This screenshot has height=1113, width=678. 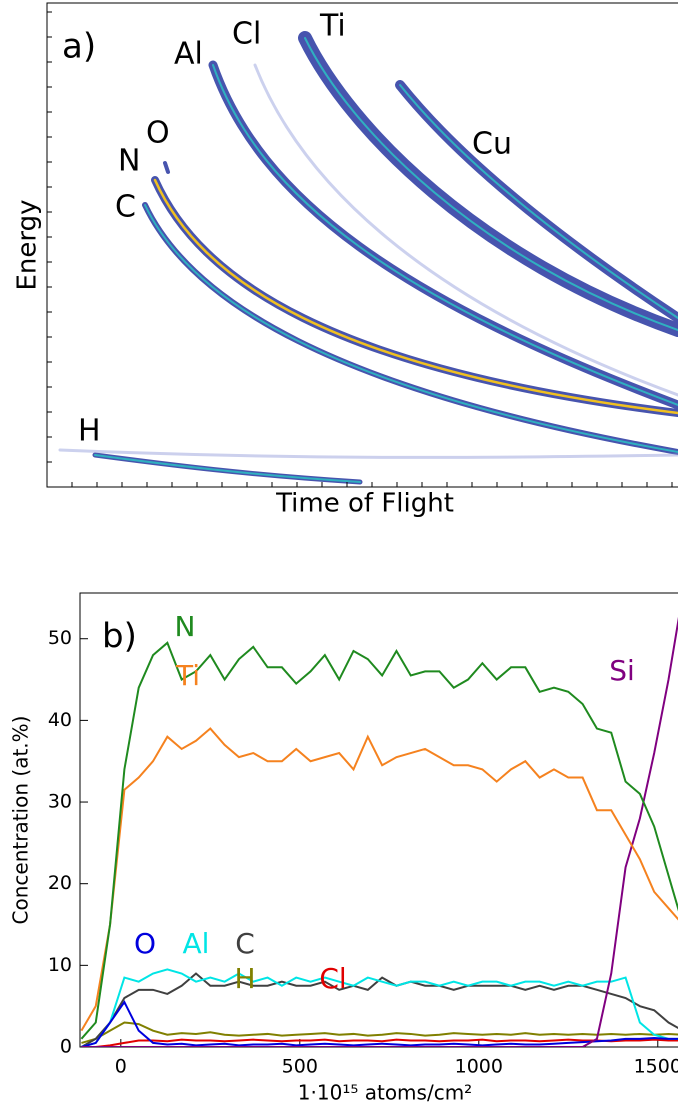 I want to click on y-tick-label: 10, so click(x=60, y=965).